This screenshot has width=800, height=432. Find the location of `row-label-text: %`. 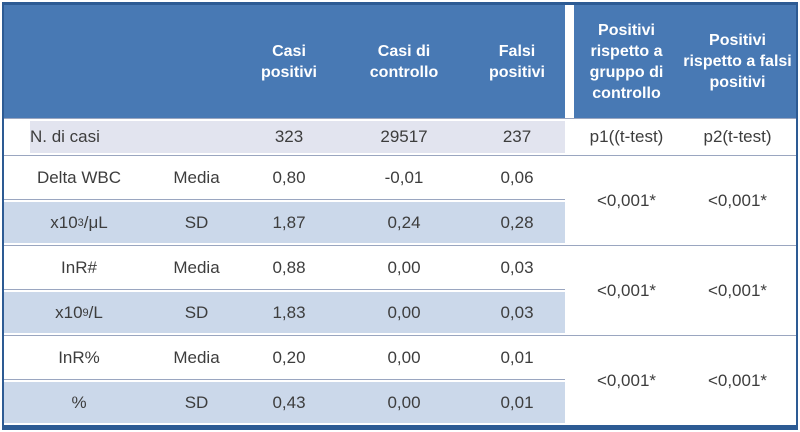

row-label-text: % is located at coordinates (79, 402).